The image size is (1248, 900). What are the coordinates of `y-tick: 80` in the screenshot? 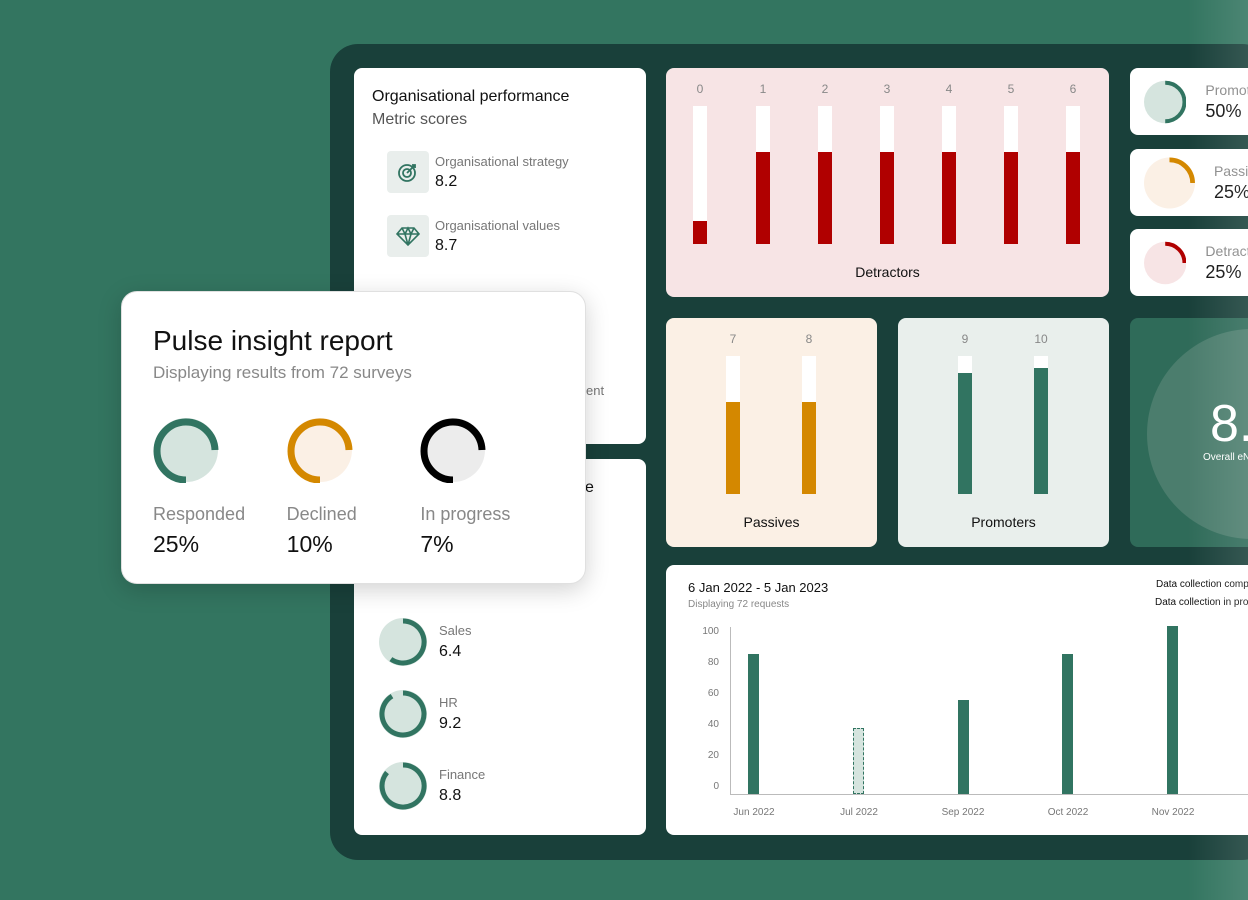 It's located at (713, 662).